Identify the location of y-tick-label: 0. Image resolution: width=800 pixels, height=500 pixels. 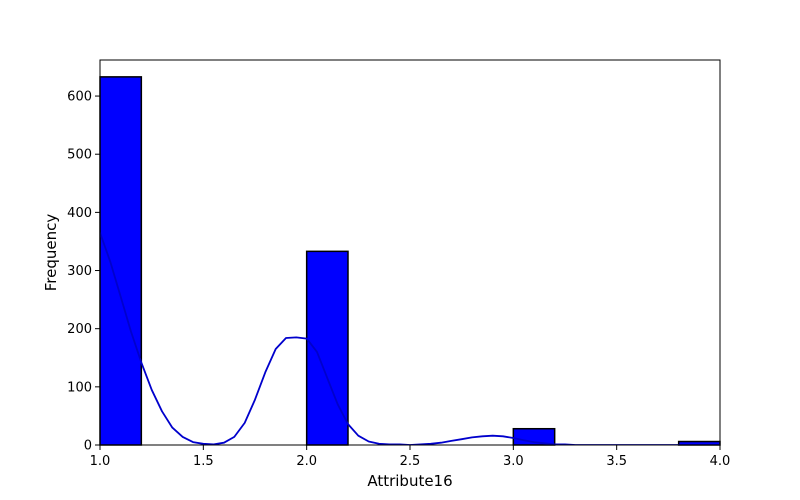
(88, 446).